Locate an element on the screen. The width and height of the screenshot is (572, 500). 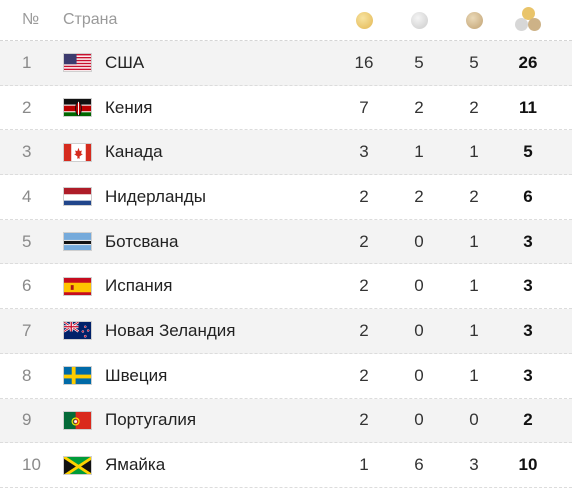
table-row: 3 Канада 3 1 1 5 is located at coordinates (286, 153).